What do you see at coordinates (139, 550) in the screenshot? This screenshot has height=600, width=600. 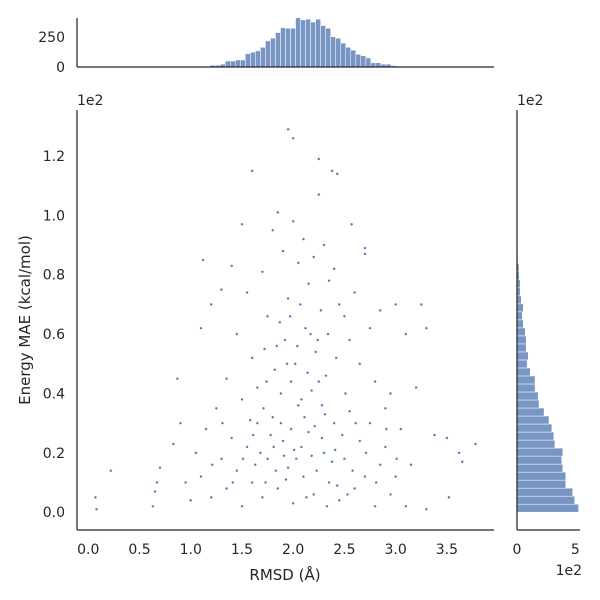 I see `x-tick-label: 0.5` at bounding box center [139, 550].